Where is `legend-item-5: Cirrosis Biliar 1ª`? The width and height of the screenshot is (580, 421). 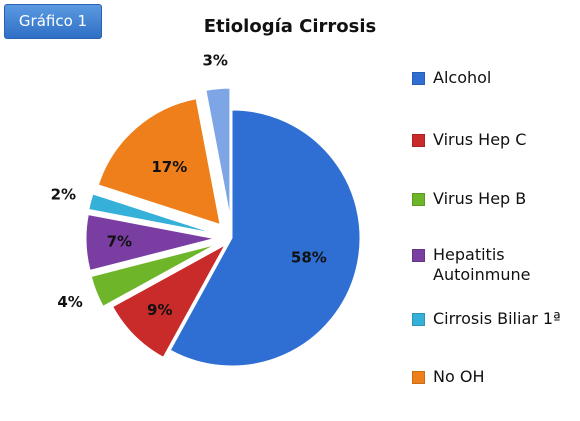
legend-item-5: Cirrosis Biliar 1ª is located at coordinates (486, 319).